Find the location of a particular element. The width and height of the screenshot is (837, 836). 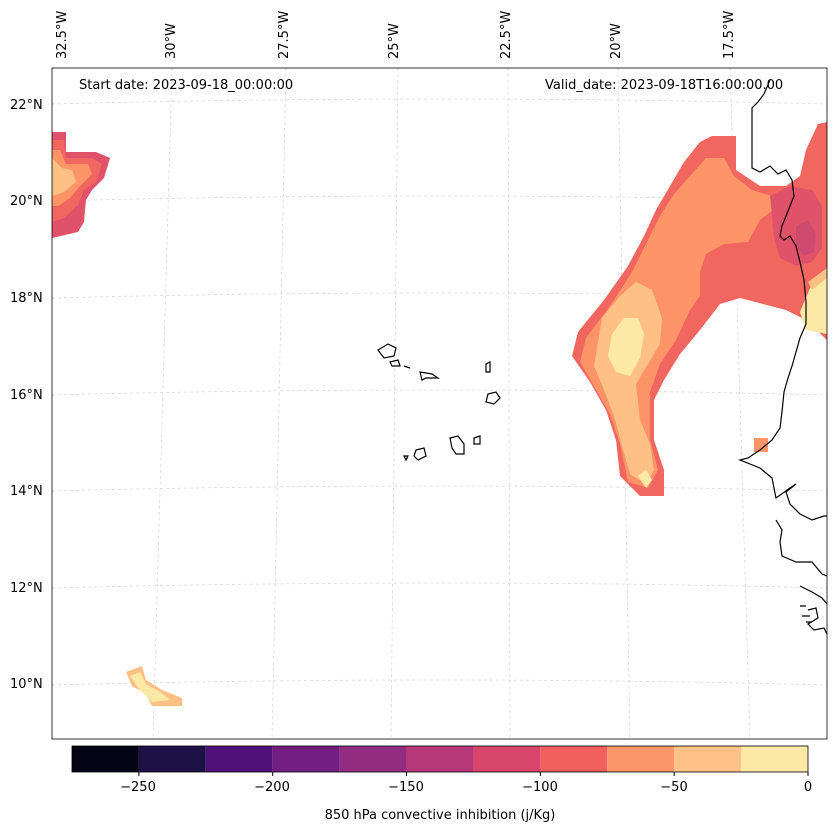

island-boa-vista is located at coordinates (493, 398).